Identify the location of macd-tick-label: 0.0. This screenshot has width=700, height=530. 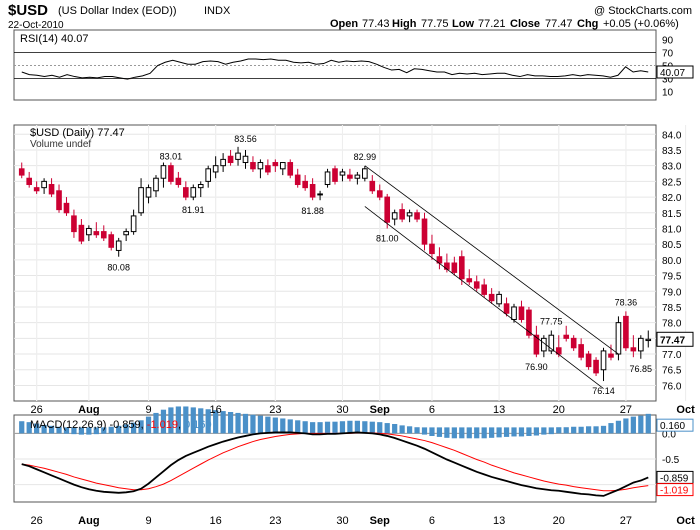
(669, 434).